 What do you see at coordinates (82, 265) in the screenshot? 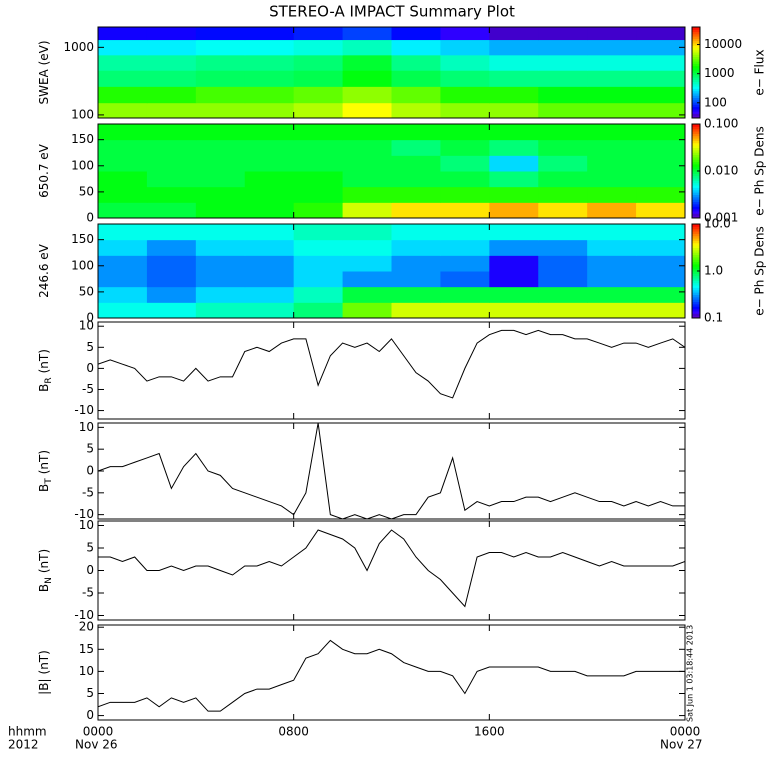
I see `y-tick-label: 100` at bounding box center [82, 265].